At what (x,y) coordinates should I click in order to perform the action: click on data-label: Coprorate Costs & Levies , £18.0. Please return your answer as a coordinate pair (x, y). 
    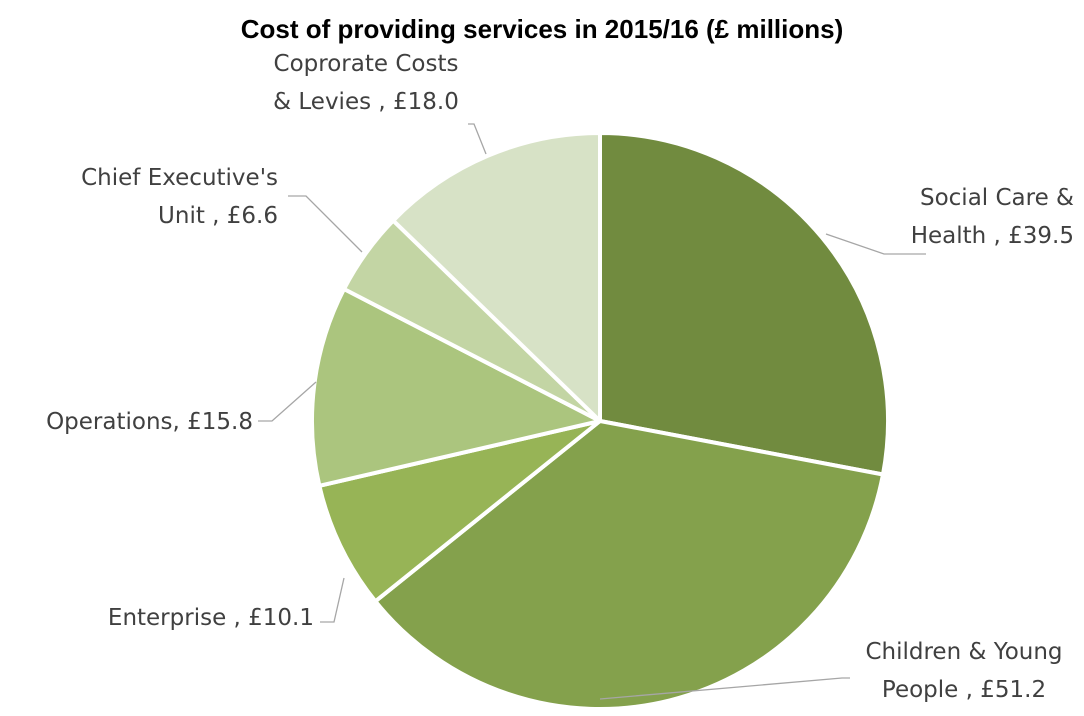
    Looking at the image, I should click on (366, 83).